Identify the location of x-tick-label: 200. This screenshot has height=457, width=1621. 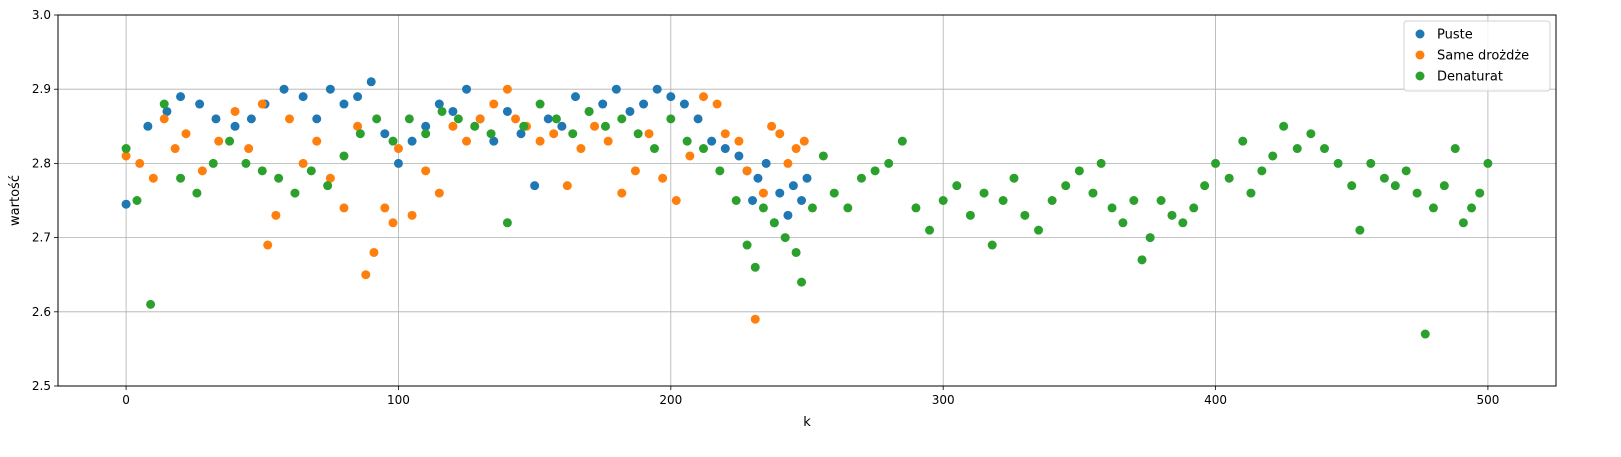
(670, 400).